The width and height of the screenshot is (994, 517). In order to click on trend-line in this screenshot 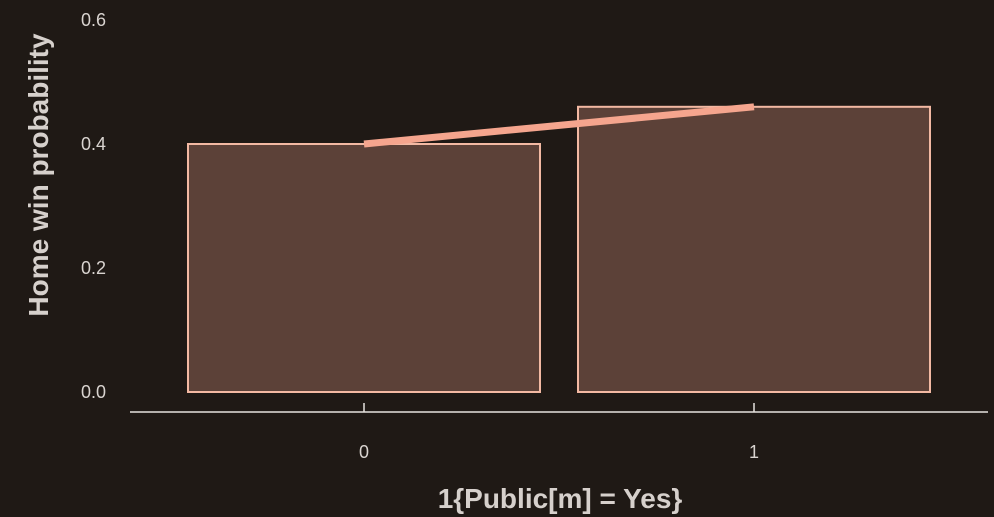, I will do `click(559, 125)`.